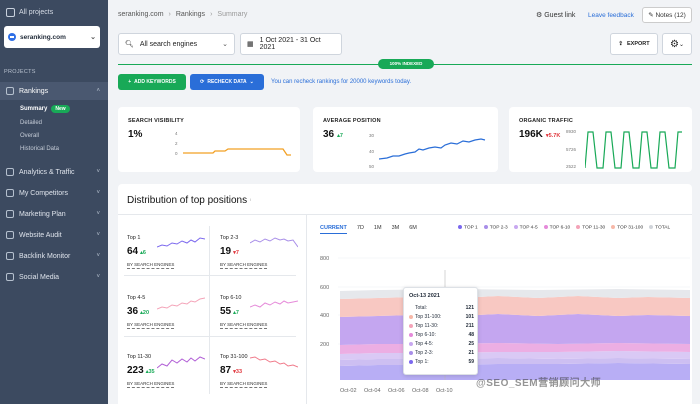 The height and width of the screenshot is (404, 700). I want to click on y-tick: 2, so click(176, 143).